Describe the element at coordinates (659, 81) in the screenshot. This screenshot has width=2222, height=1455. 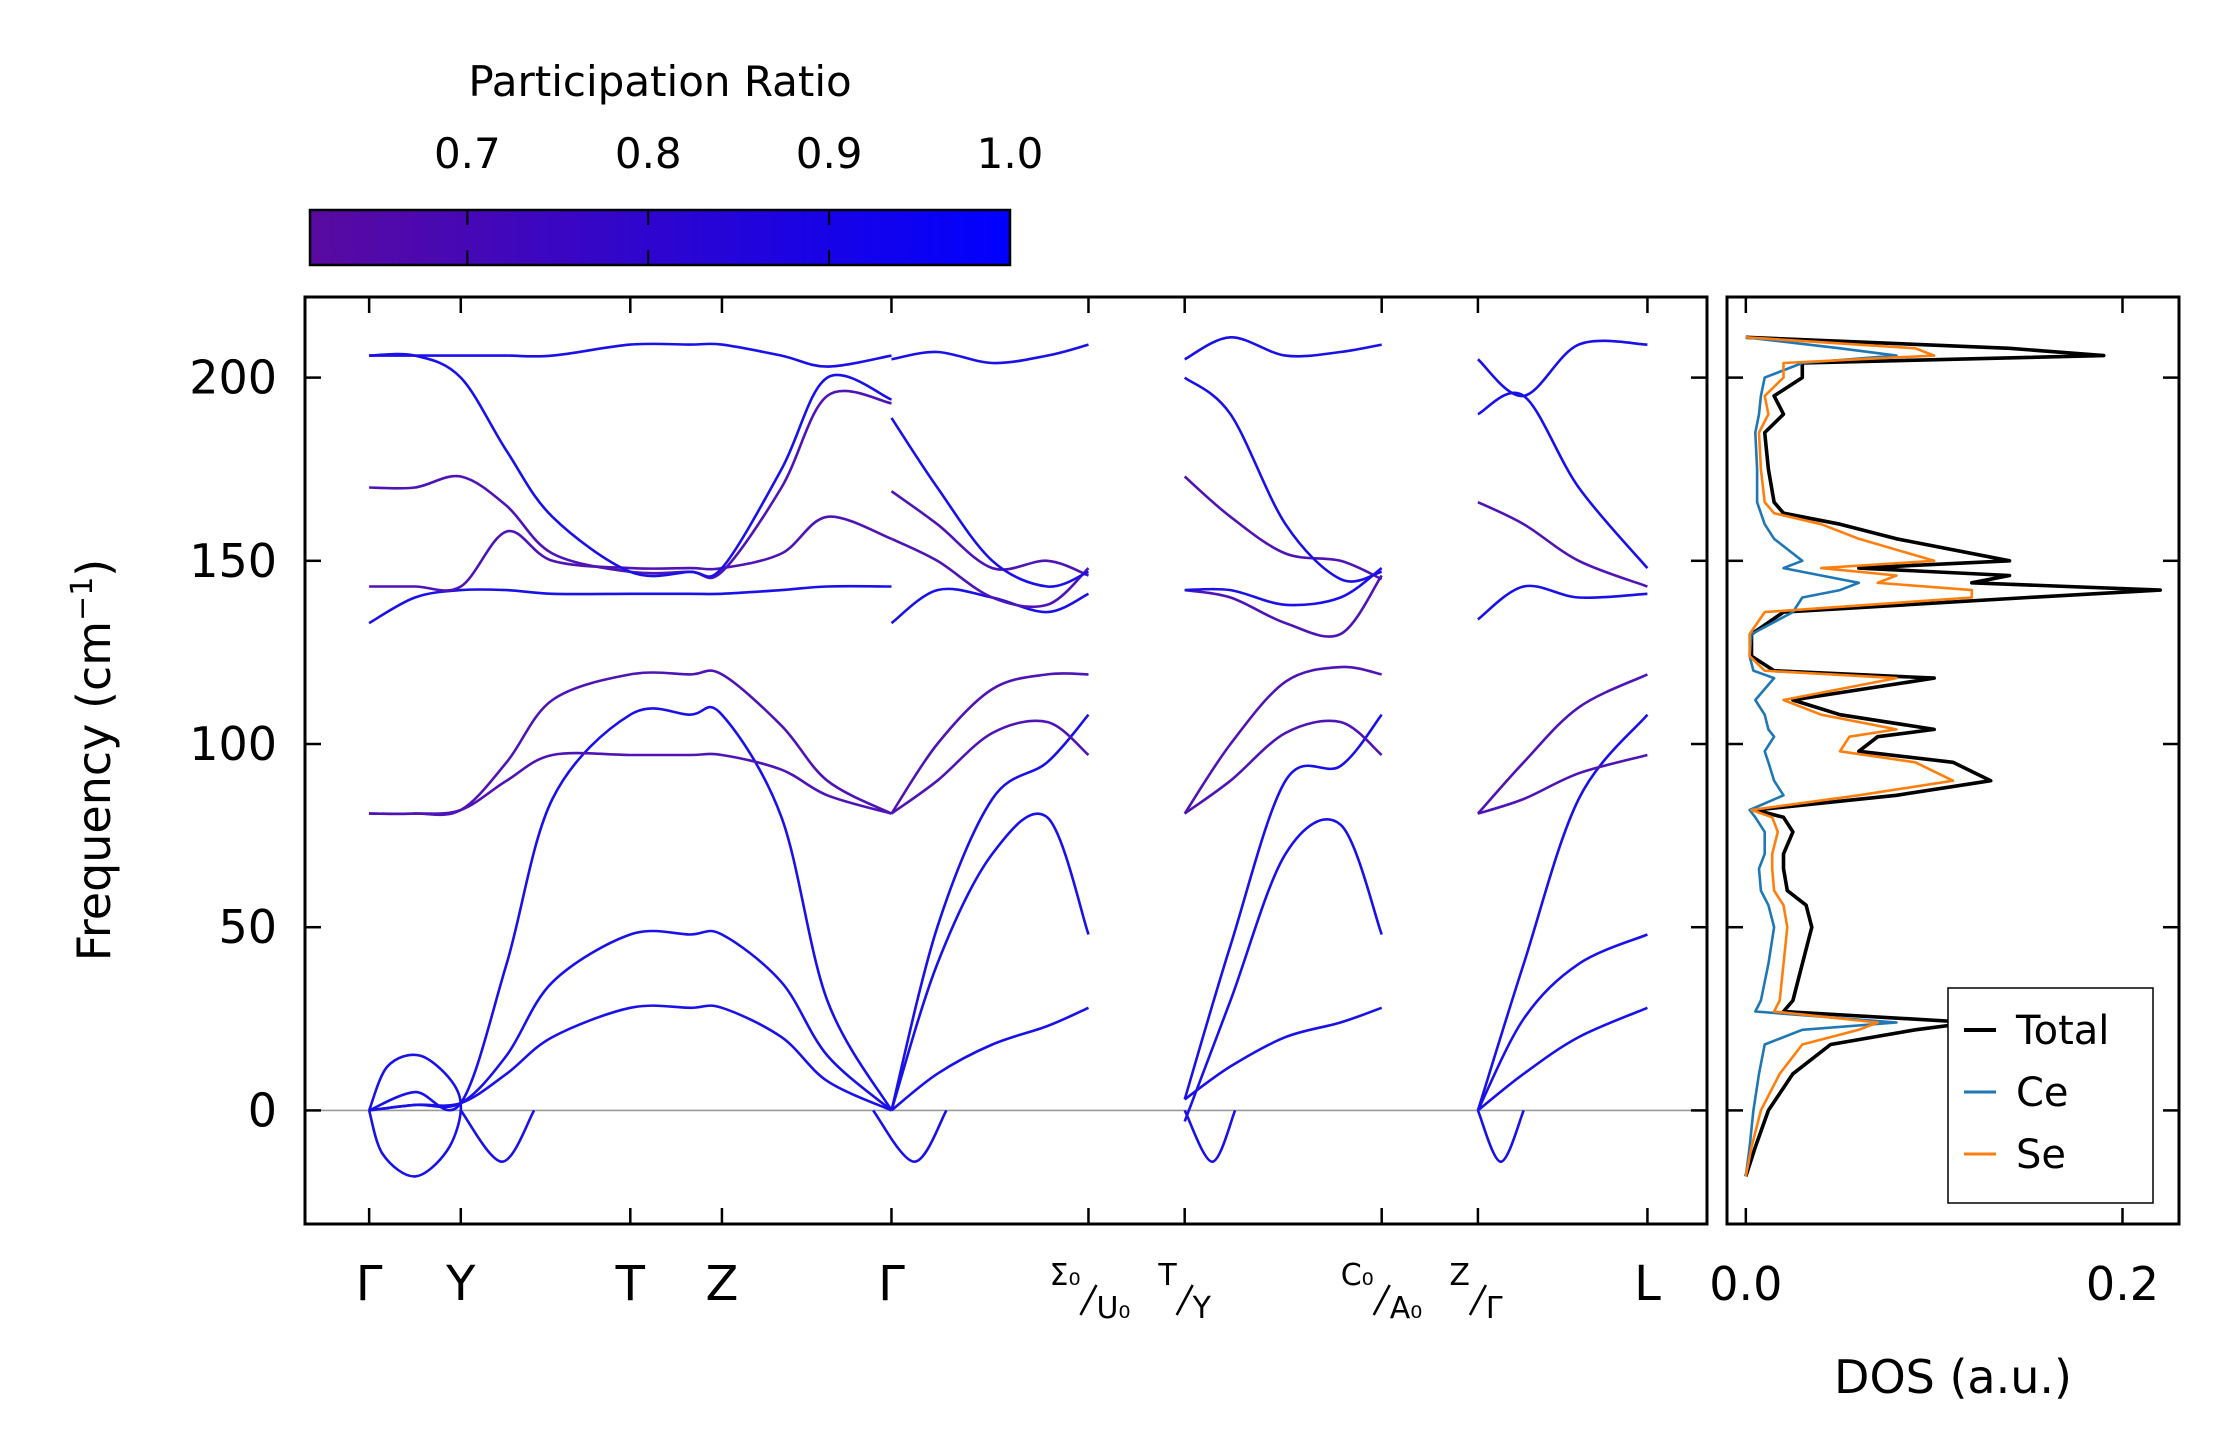
I see `colorbar-title: Participation Ratio` at that location.